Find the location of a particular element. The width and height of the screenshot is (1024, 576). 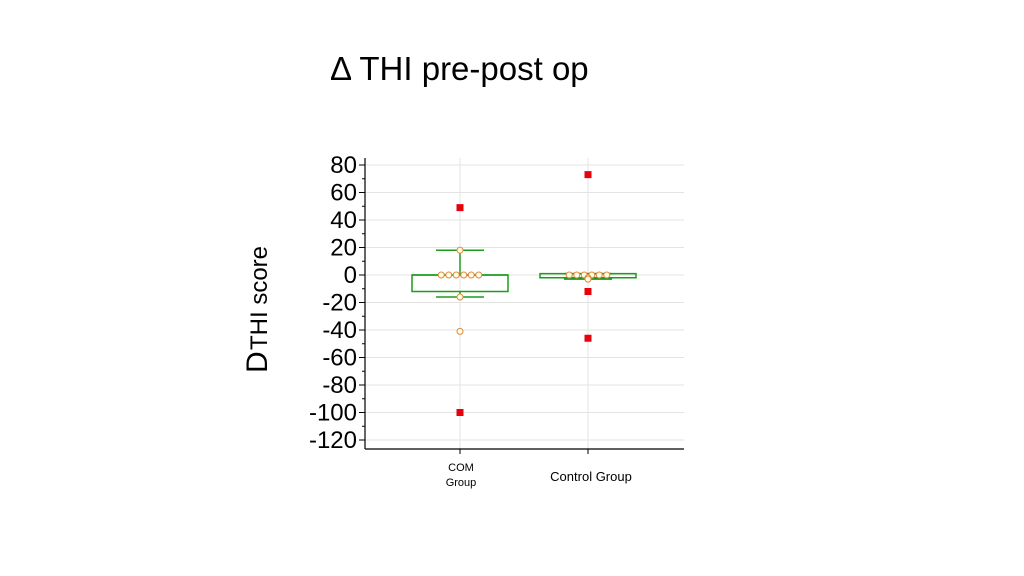

y-tick-label: 60 is located at coordinates (343, 193).